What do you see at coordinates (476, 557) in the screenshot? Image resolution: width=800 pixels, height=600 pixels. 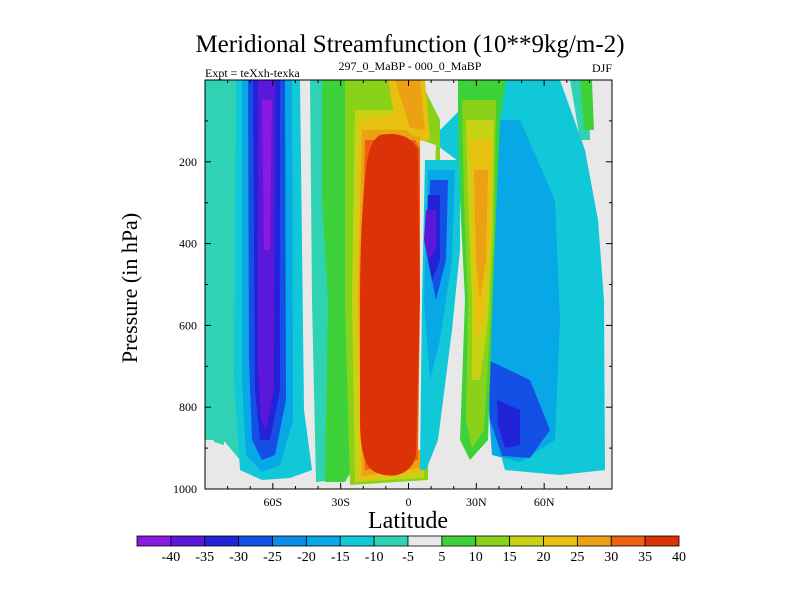 I see `colorbar-label: 10` at bounding box center [476, 557].